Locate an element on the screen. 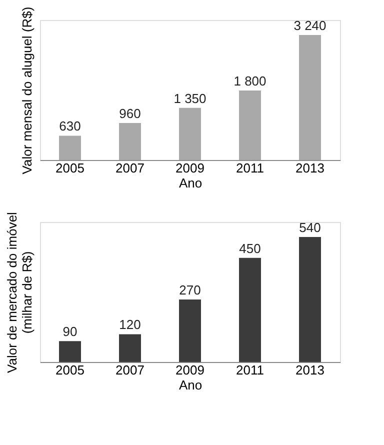 This screenshot has height=445, width=384. data-label: 960 is located at coordinates (130, 113).